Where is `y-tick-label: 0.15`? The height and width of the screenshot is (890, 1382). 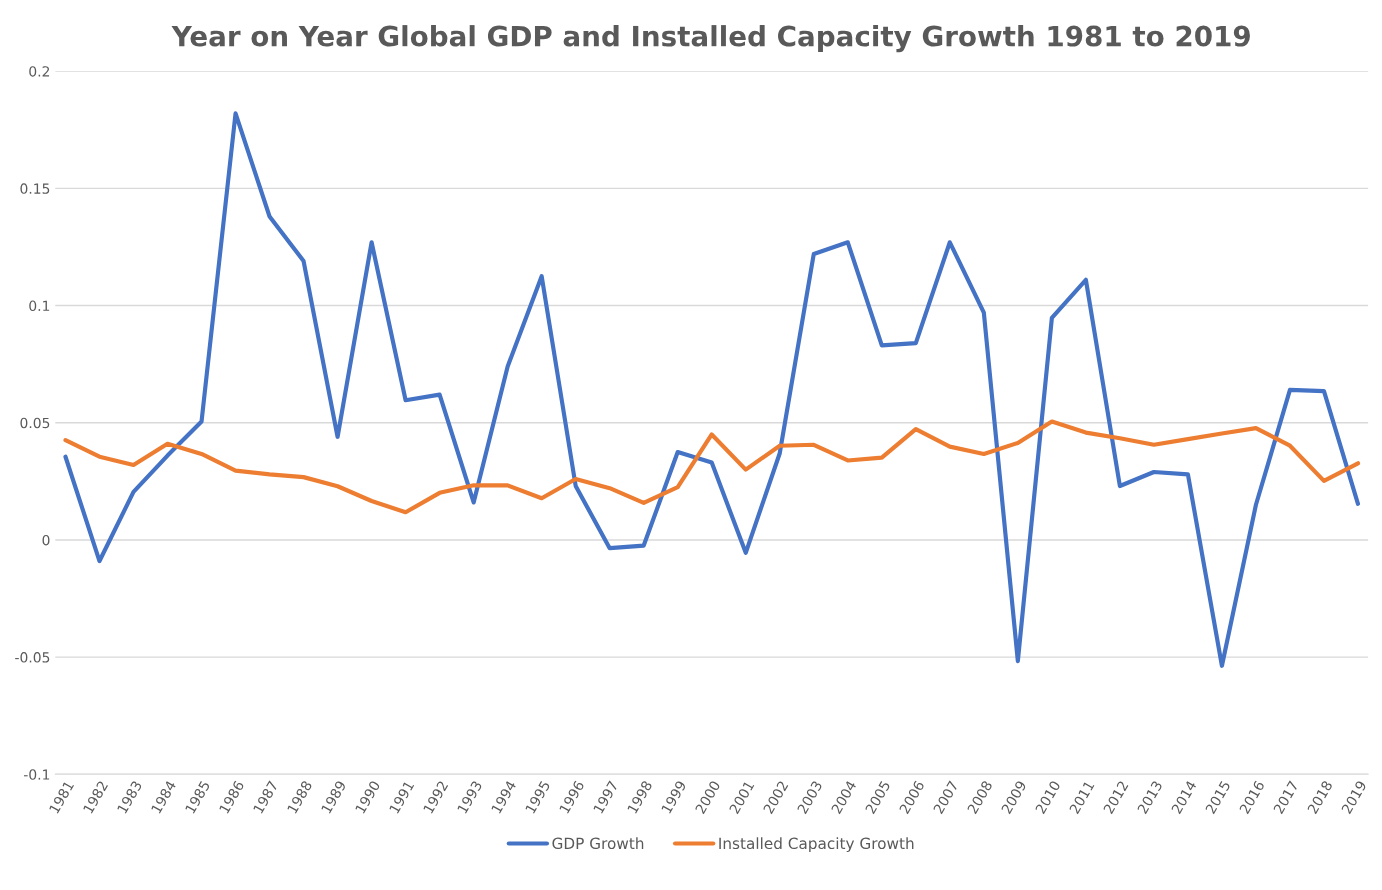
y-tick-label: 0.15 is located at coordinates (35, 188).